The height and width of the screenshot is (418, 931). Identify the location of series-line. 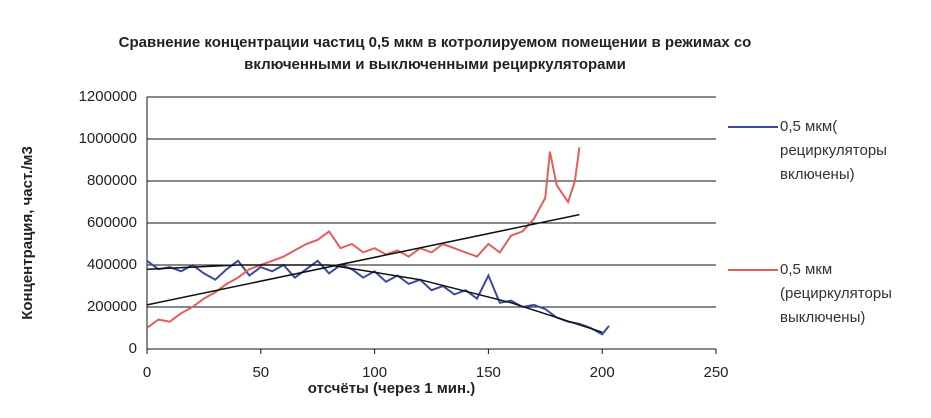
(378, 297).